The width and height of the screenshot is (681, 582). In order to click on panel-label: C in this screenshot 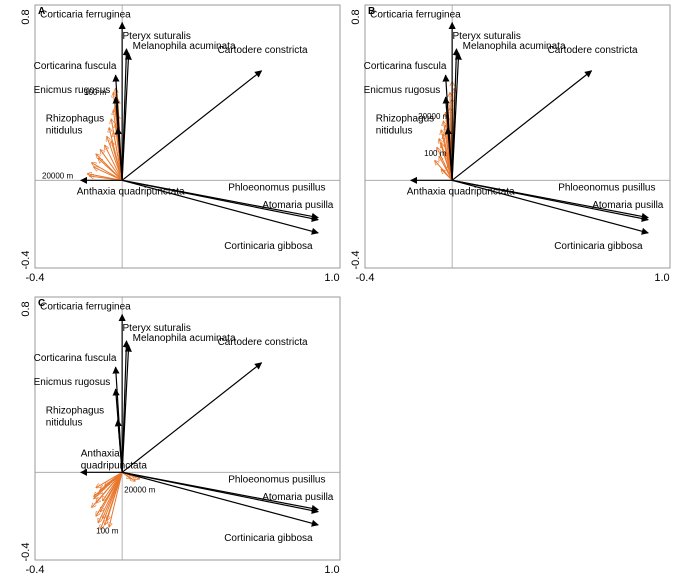, I will do `click(41, 303)`.